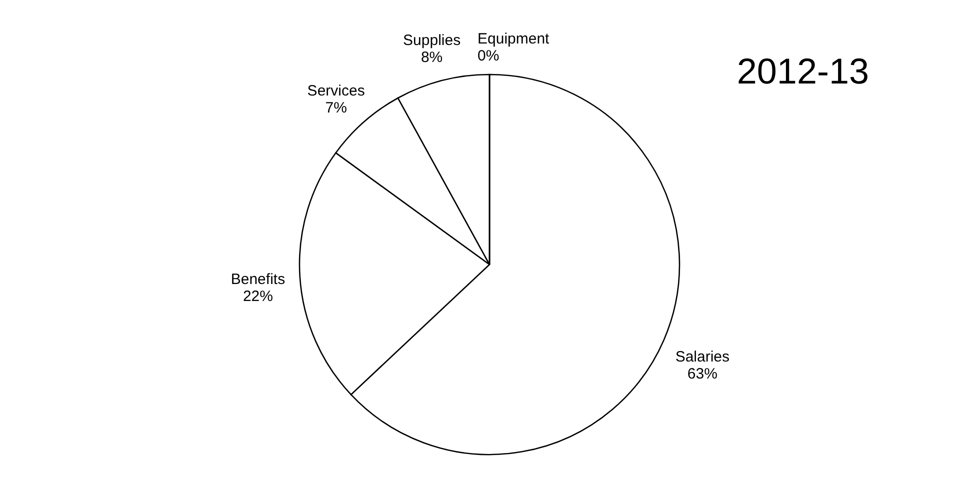 This screenshot has width=979, height=479. What do you see at coordinates (702, 357) in the screenshot?
I see `slice-label: Salaries` at bounding box center [702, 357].